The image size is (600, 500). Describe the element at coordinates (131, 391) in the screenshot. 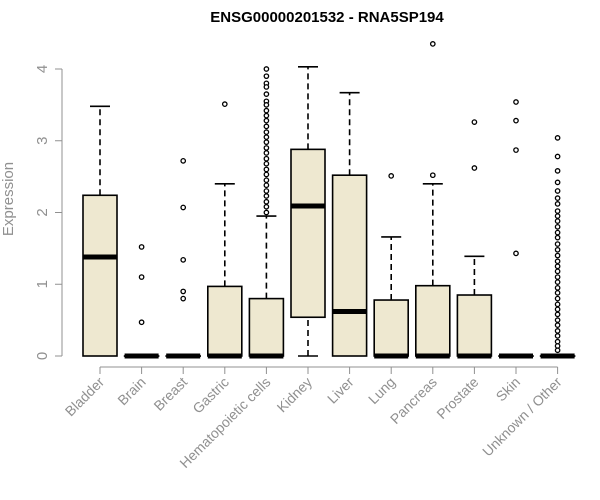

I see `x-tick-label: Brain` at that location.